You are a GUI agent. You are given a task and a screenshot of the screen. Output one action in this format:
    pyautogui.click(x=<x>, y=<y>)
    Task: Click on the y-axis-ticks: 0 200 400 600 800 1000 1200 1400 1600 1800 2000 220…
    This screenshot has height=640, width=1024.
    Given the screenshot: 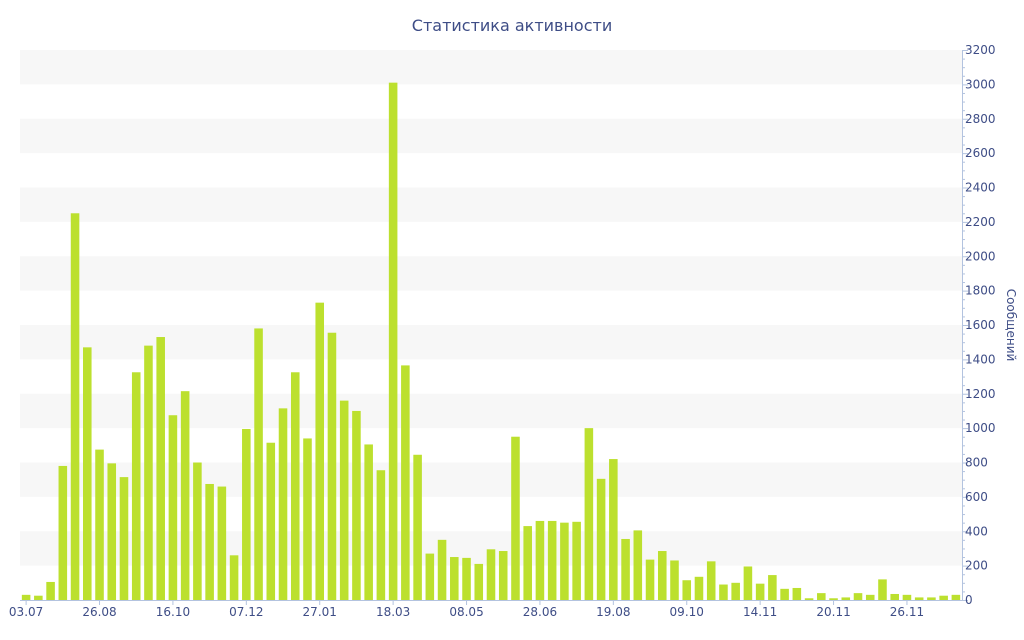 What is the action you would take?
    pyautogui.click(x=979, y=325)
    